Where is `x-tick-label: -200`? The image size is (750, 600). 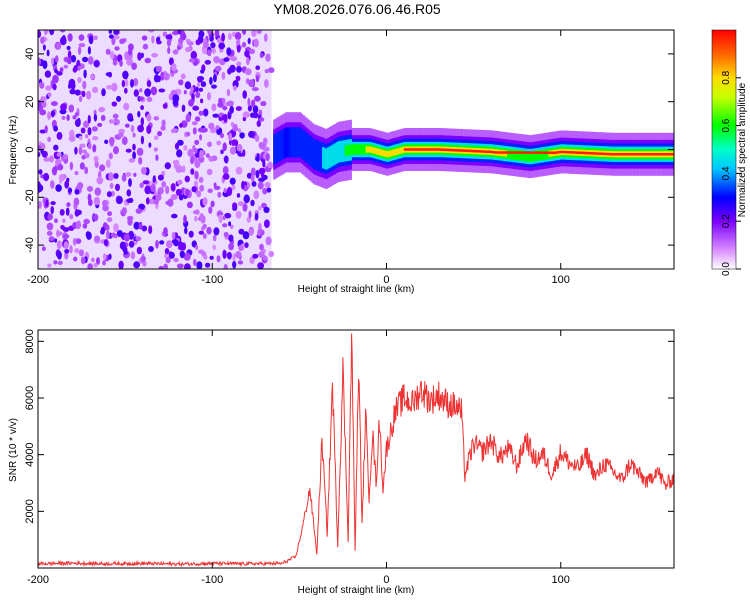 x-tick-label: -200 is located at coordinates (38, 280).